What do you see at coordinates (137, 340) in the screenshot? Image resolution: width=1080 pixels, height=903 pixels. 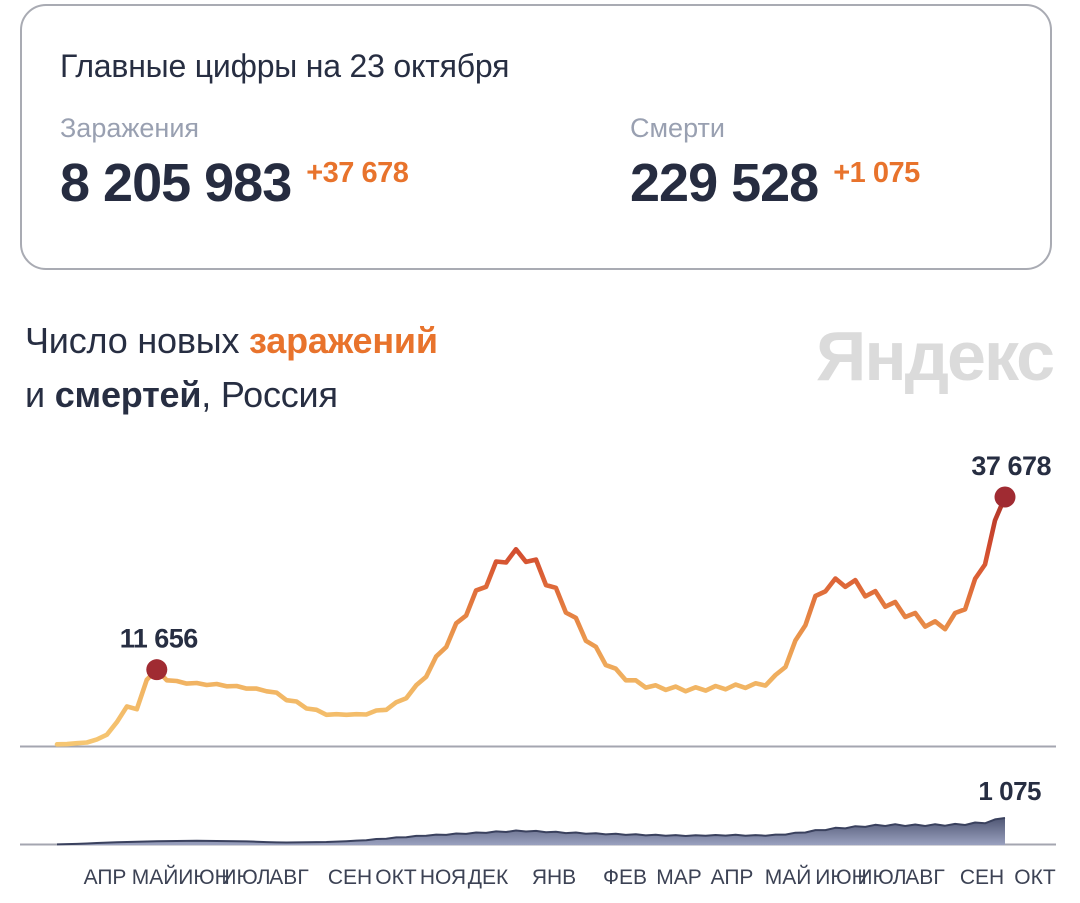 I see `chart-title-line1: Число новых` at bounding box center [137, 340].